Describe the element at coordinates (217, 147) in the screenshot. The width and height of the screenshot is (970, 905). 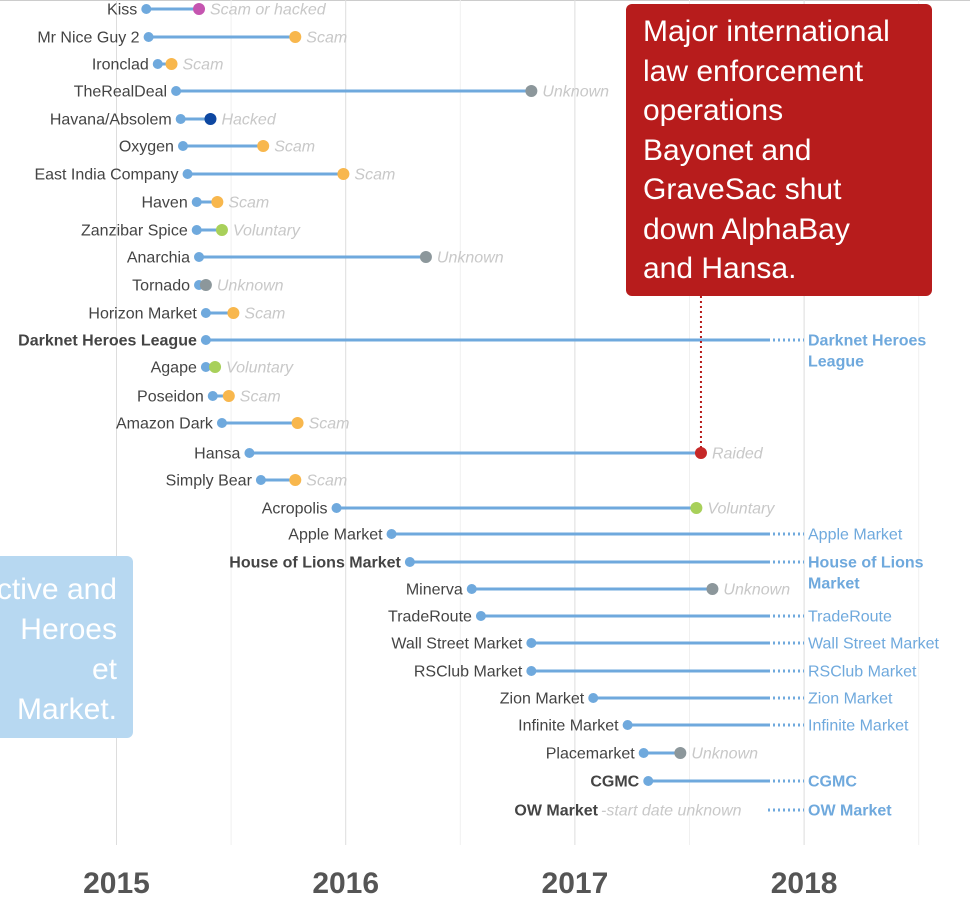
I see `market-row-oxygen: Oxygen Scam` at that location.